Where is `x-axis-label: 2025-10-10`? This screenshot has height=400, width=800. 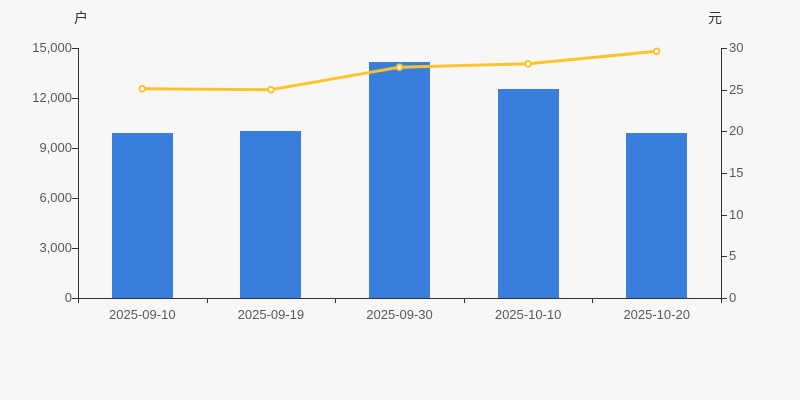 x-axis-label: 2025-10-10 is located at coordinates (528, 314).